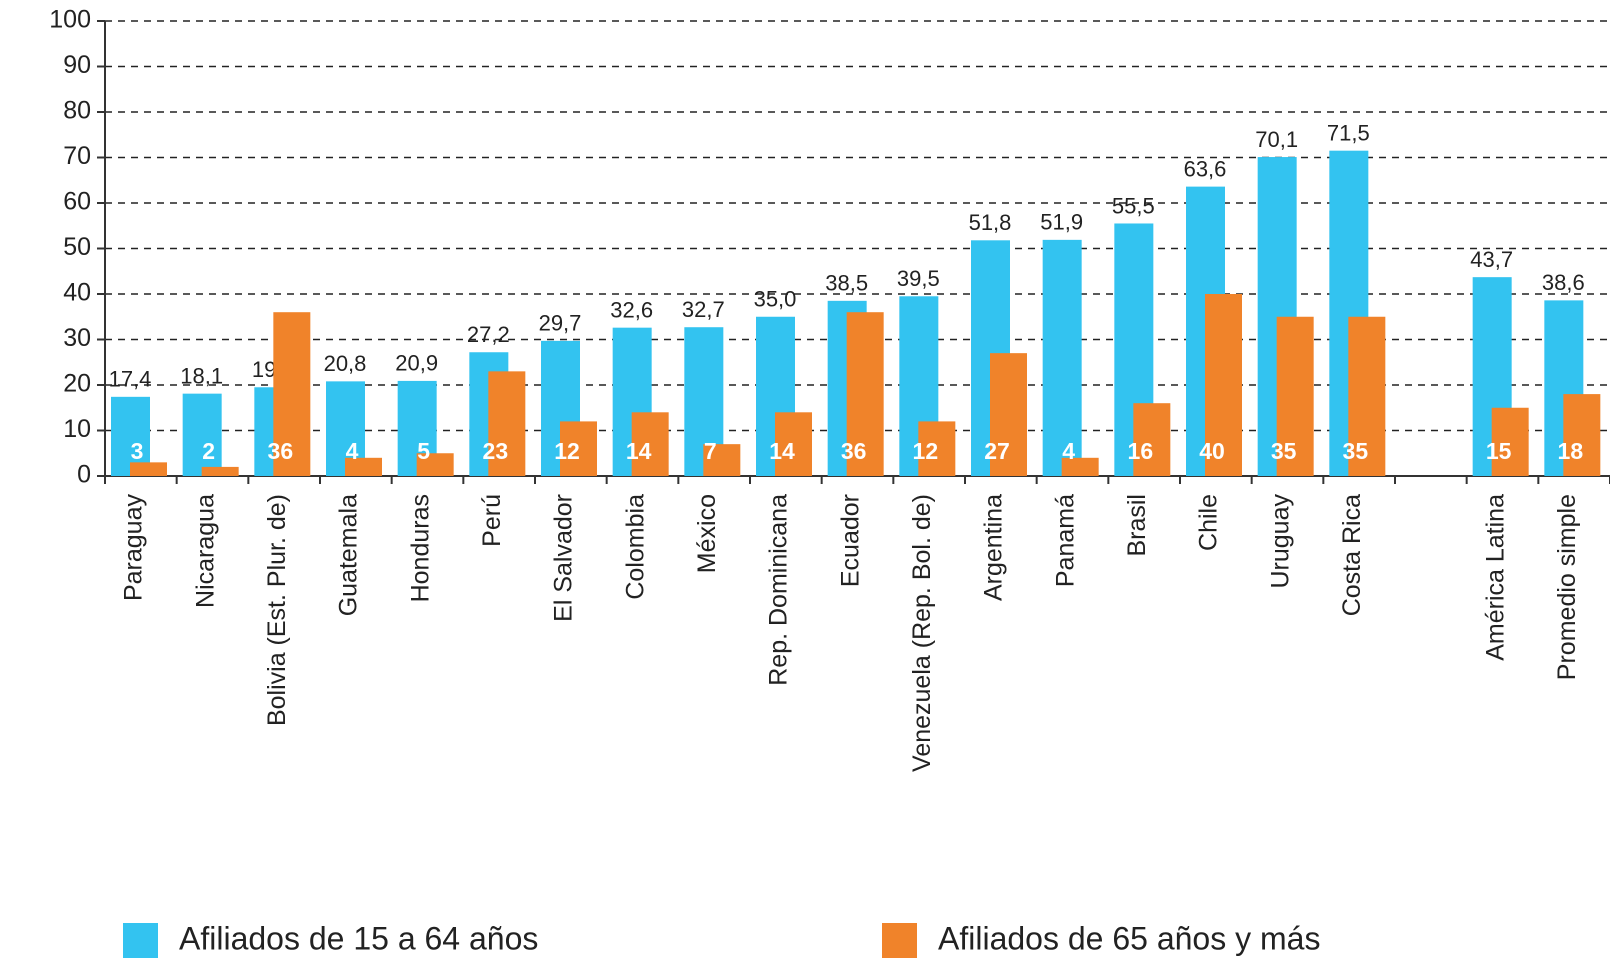  Describe the element at coordinates (779, 590) in the screenshot. I see `x-tick-label: Rep. Dominicana` at that location.